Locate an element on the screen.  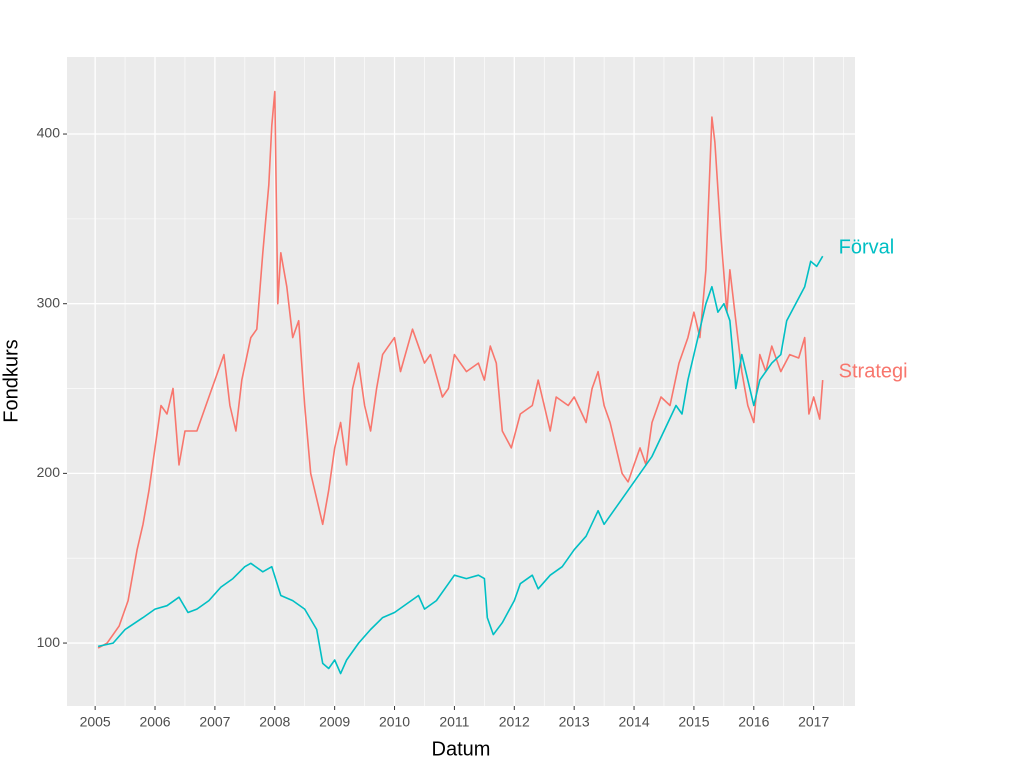
x-tick-label: 2016 is located at coordinates (753, 722).